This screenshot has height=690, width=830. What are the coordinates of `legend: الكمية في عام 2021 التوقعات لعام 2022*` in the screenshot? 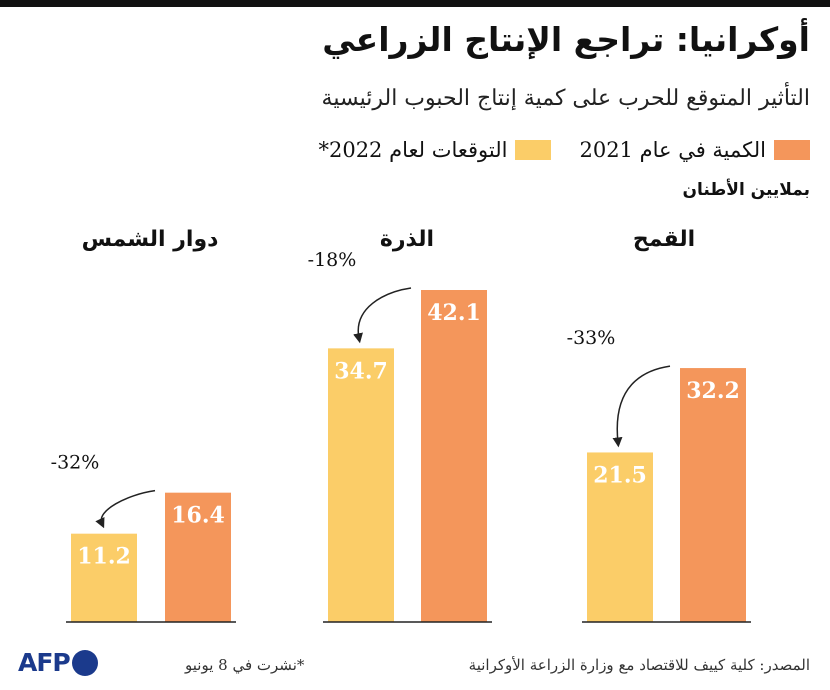 It's located at (564, 150).